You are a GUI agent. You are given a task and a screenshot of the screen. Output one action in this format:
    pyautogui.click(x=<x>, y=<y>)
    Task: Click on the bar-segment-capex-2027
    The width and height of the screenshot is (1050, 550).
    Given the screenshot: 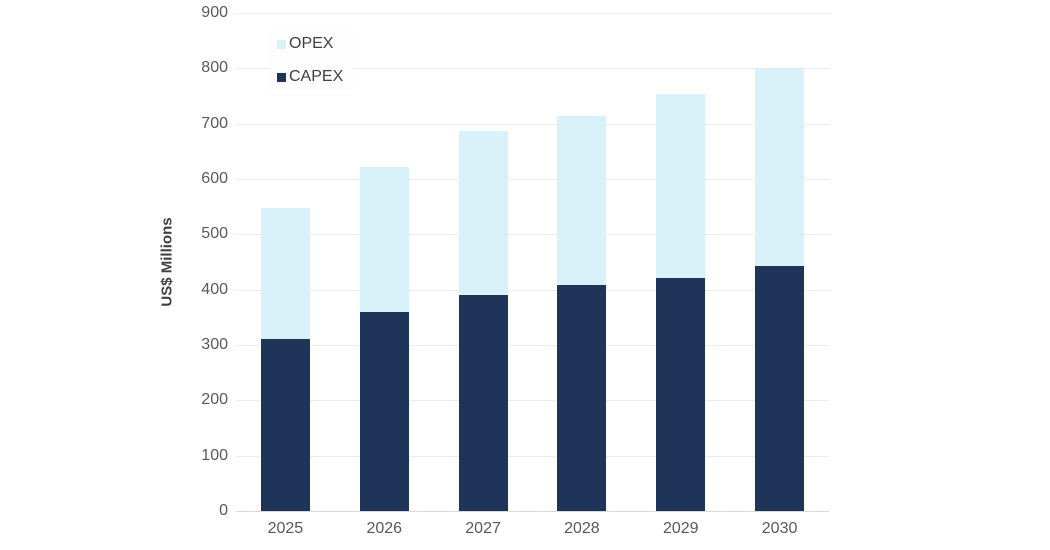 What is the action you would take?
    pyautogui.click(x=483, y=403)
    